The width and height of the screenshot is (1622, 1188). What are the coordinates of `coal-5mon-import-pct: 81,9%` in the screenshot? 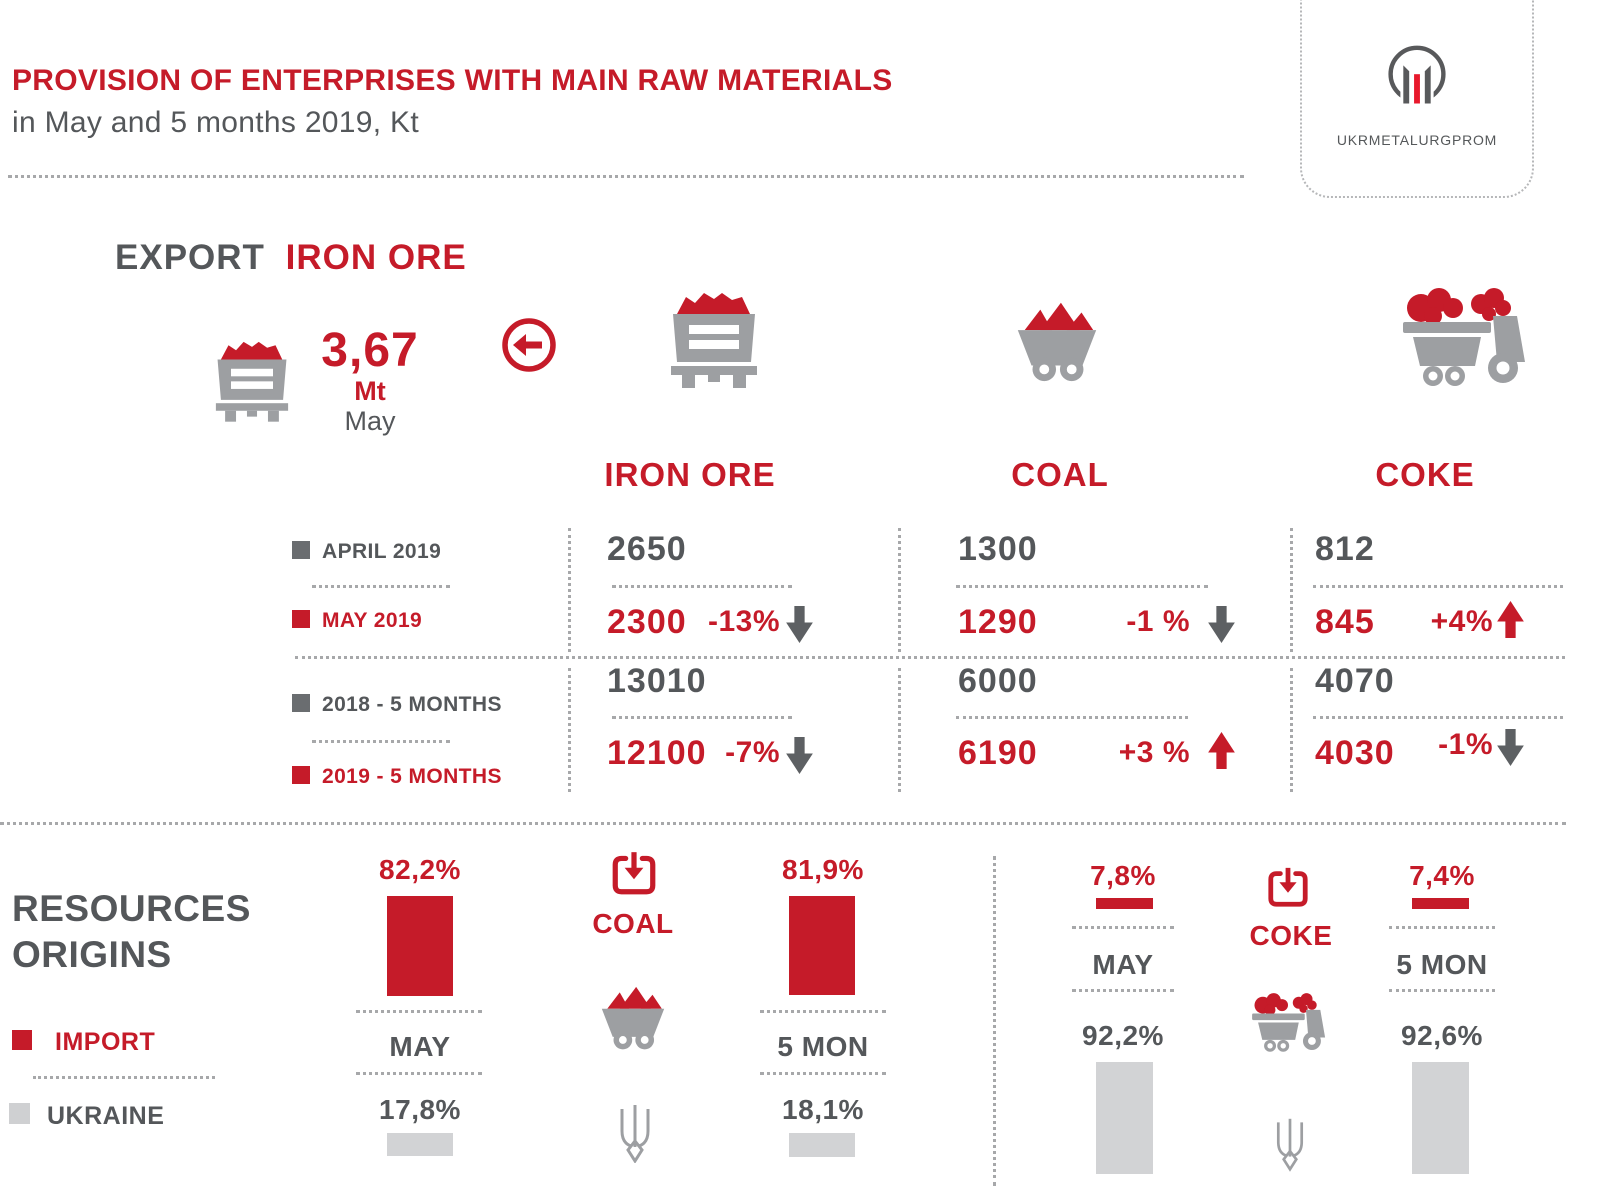 It's located at (823, 869).